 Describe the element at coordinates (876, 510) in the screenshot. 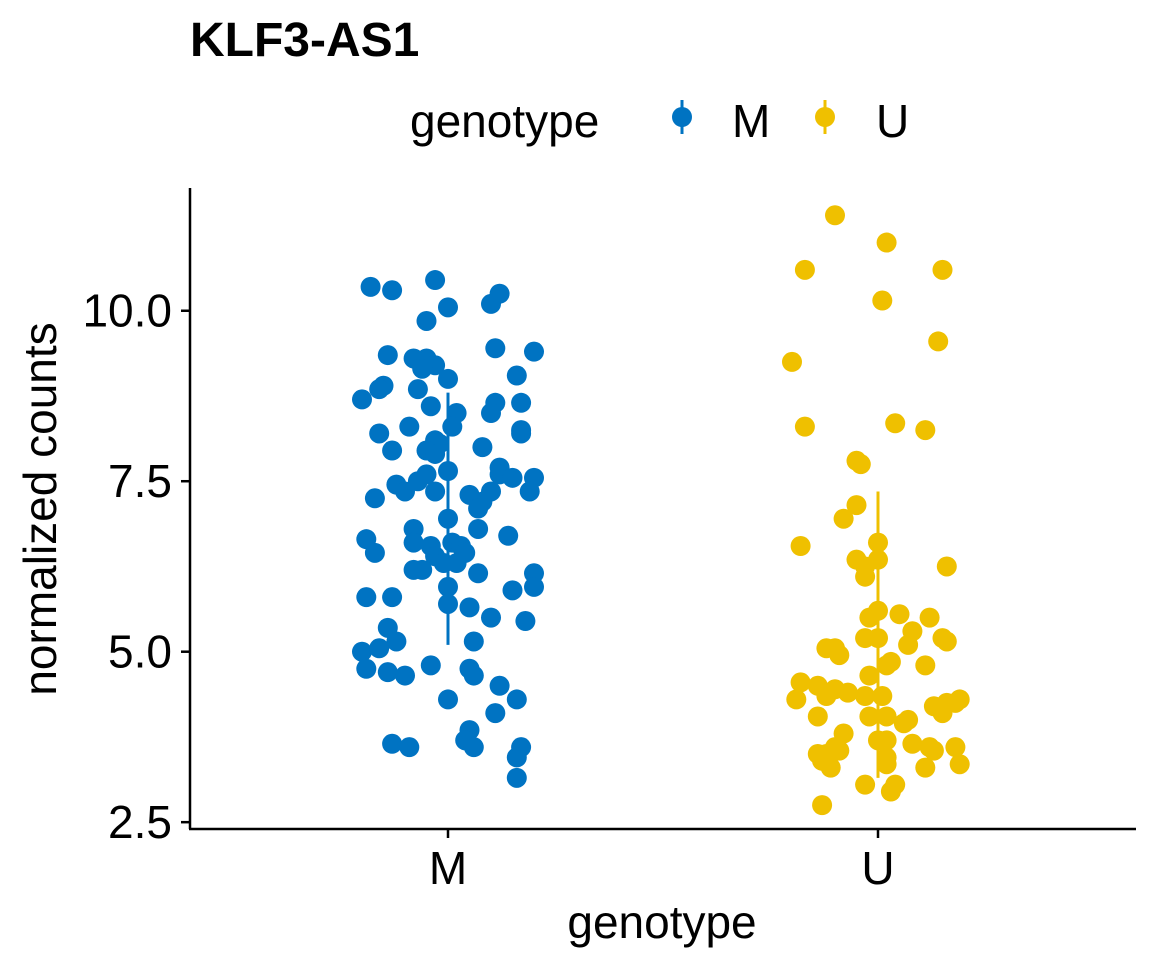

I see `series-u` at that location.